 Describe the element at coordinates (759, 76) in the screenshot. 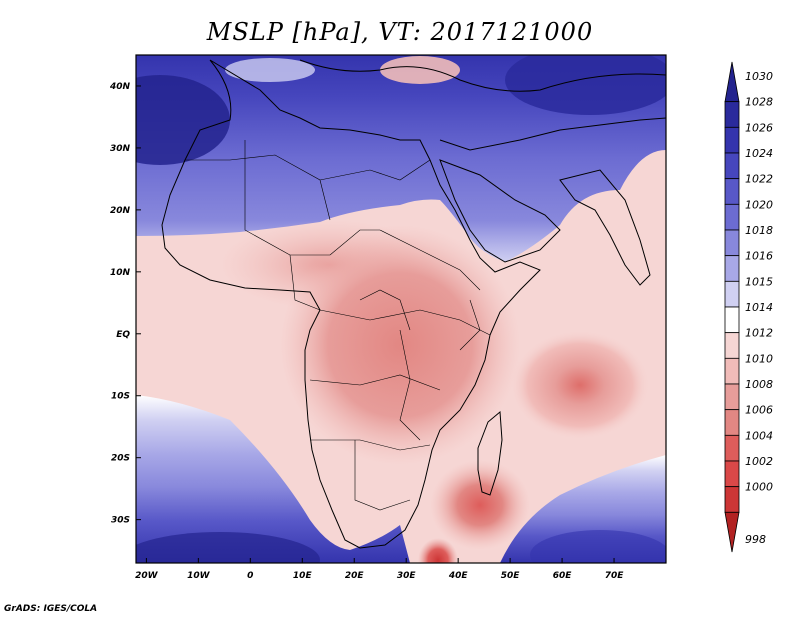

I see `colorbar-label: 1030` at that location.